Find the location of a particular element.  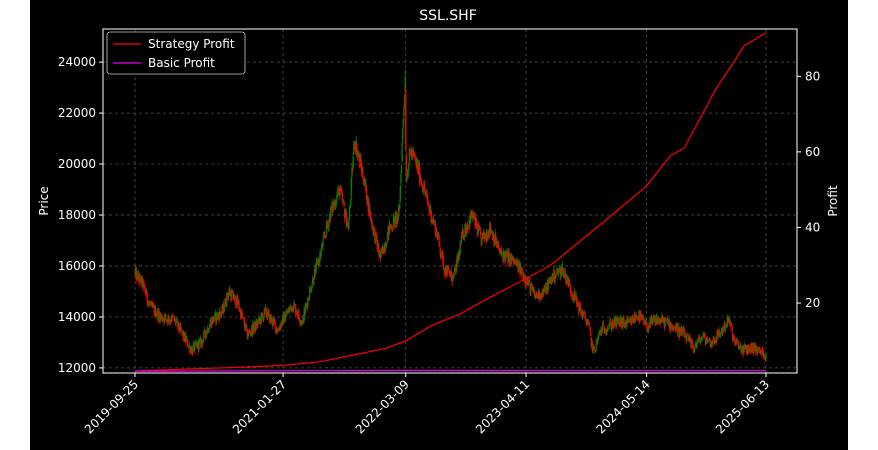

legend: Strategy Profit Basic Profit is located at coordinates (176, 53).